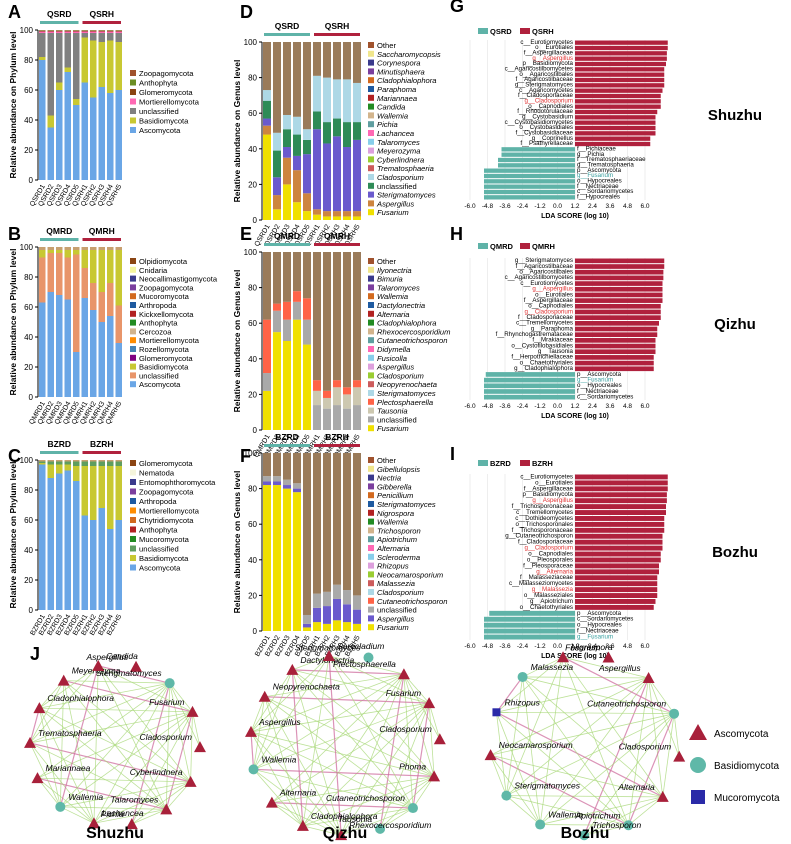  What do you see at coordinates (554, 47) in the screenshot?
I see `lda-label: o__Eurotiales` at bounding box center [554, 47].